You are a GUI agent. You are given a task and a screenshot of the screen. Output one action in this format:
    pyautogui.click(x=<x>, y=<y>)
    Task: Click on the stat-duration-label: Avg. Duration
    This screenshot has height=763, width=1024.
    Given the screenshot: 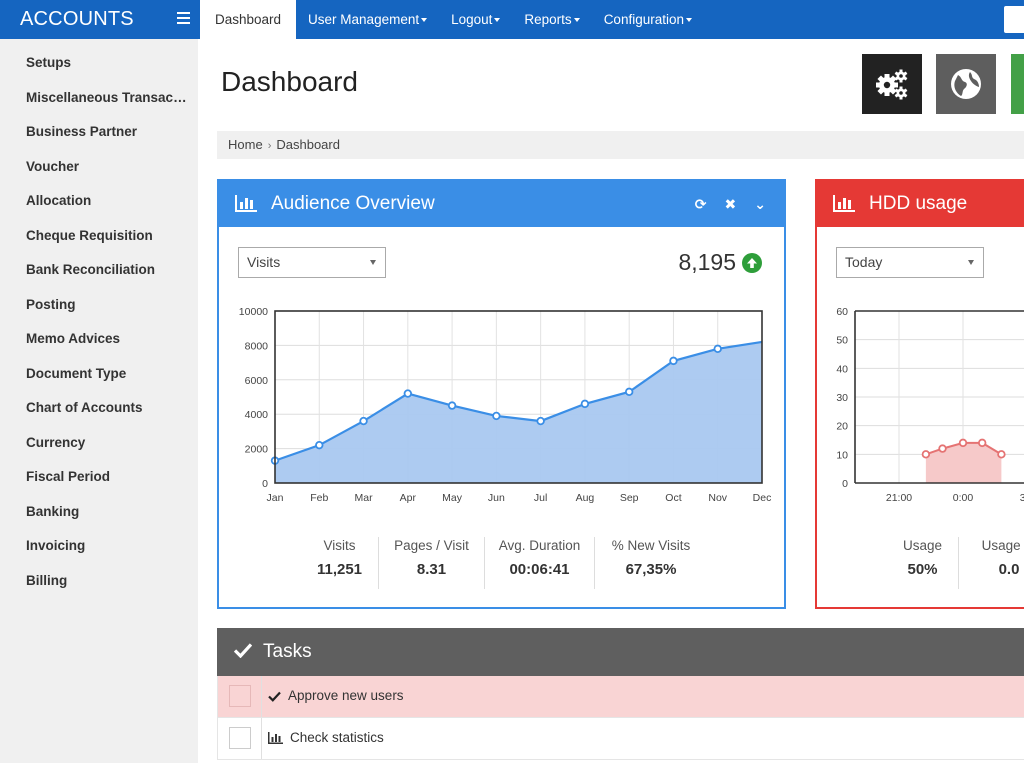 What is the action you would take?
    pyautogui.click(x=539, y=545)
    